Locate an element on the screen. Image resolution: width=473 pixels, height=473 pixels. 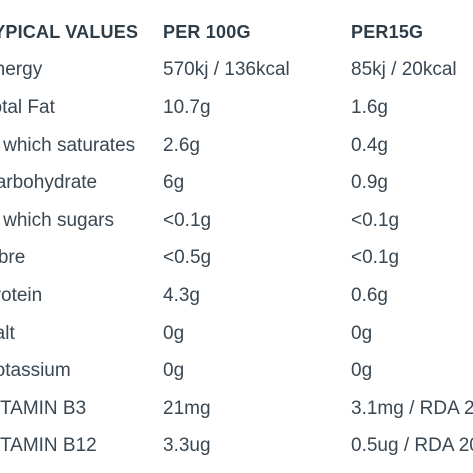
table-row: Total Fat 10.7g 1.6g is located at coordinates (236, 108).